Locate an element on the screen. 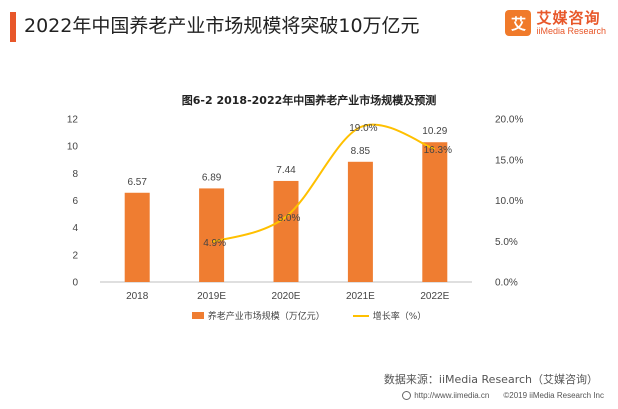 The image size is (618, 409). left-tick-label: 12 is located at coordinates (73, 120).